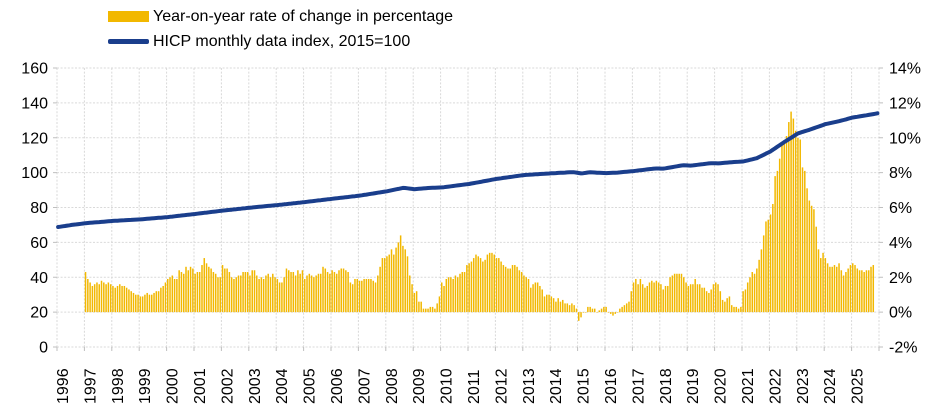 The height and width of the screenshot is (417, 945). I want to click on x-axis-tick-label: 2005, so click(310, 386).